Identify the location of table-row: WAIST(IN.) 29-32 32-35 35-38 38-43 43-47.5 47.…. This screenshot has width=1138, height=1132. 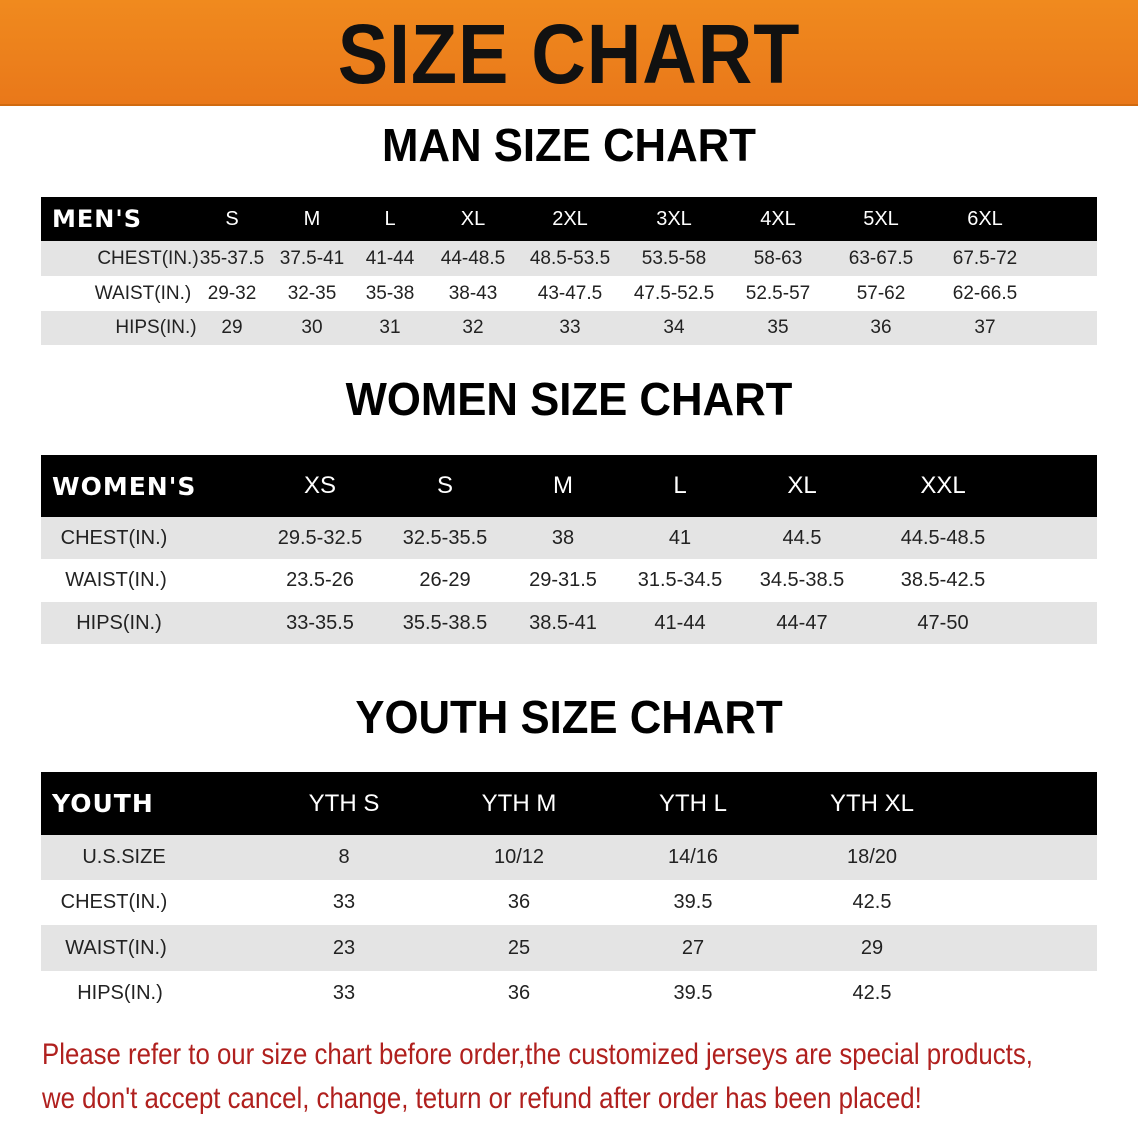
(569, 293).